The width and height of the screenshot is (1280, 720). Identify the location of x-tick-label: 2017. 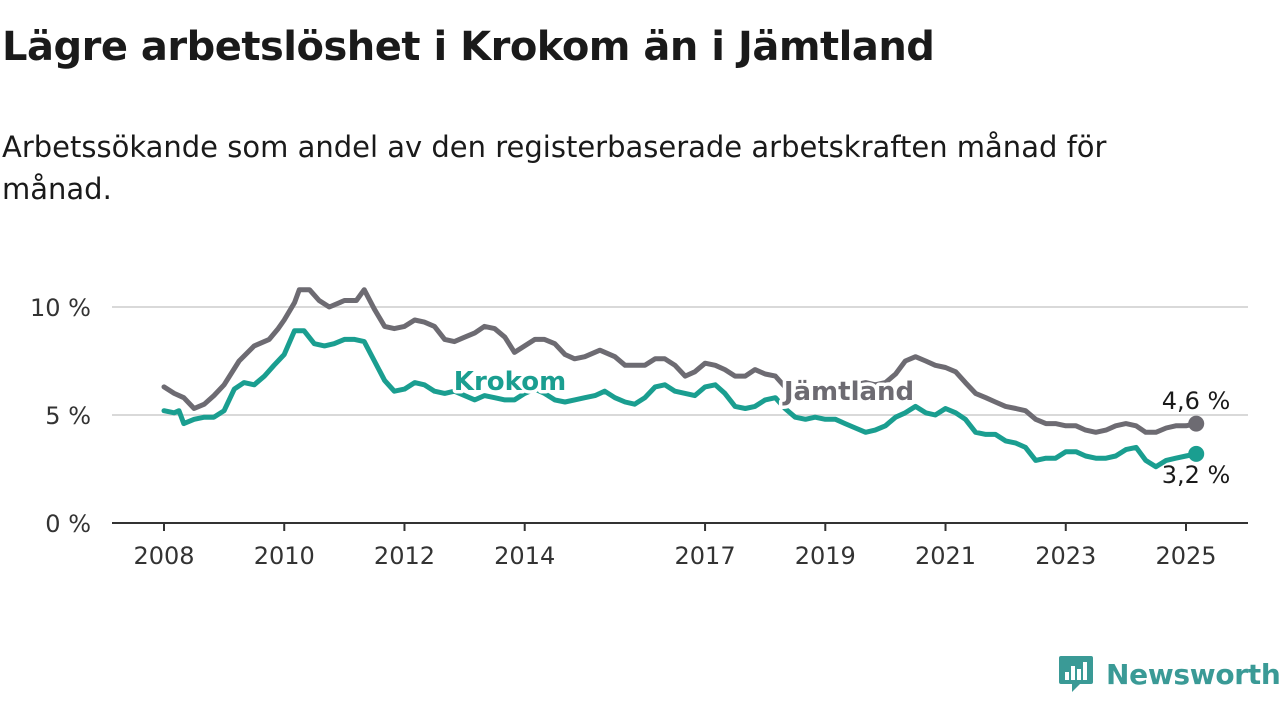
(705, 556).